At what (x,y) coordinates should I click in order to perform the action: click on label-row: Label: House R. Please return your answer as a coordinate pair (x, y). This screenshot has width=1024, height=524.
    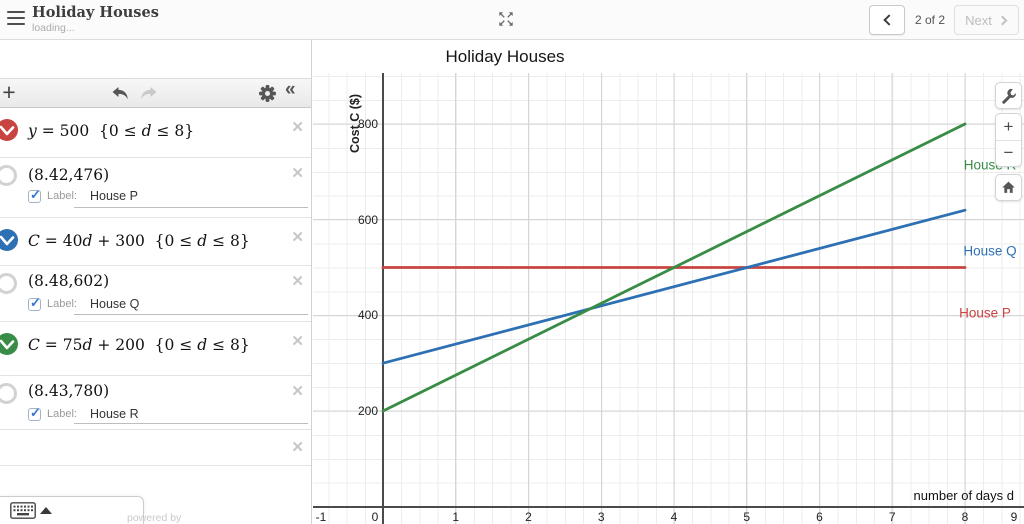
    Looking at the image, I should click on (83, 413).